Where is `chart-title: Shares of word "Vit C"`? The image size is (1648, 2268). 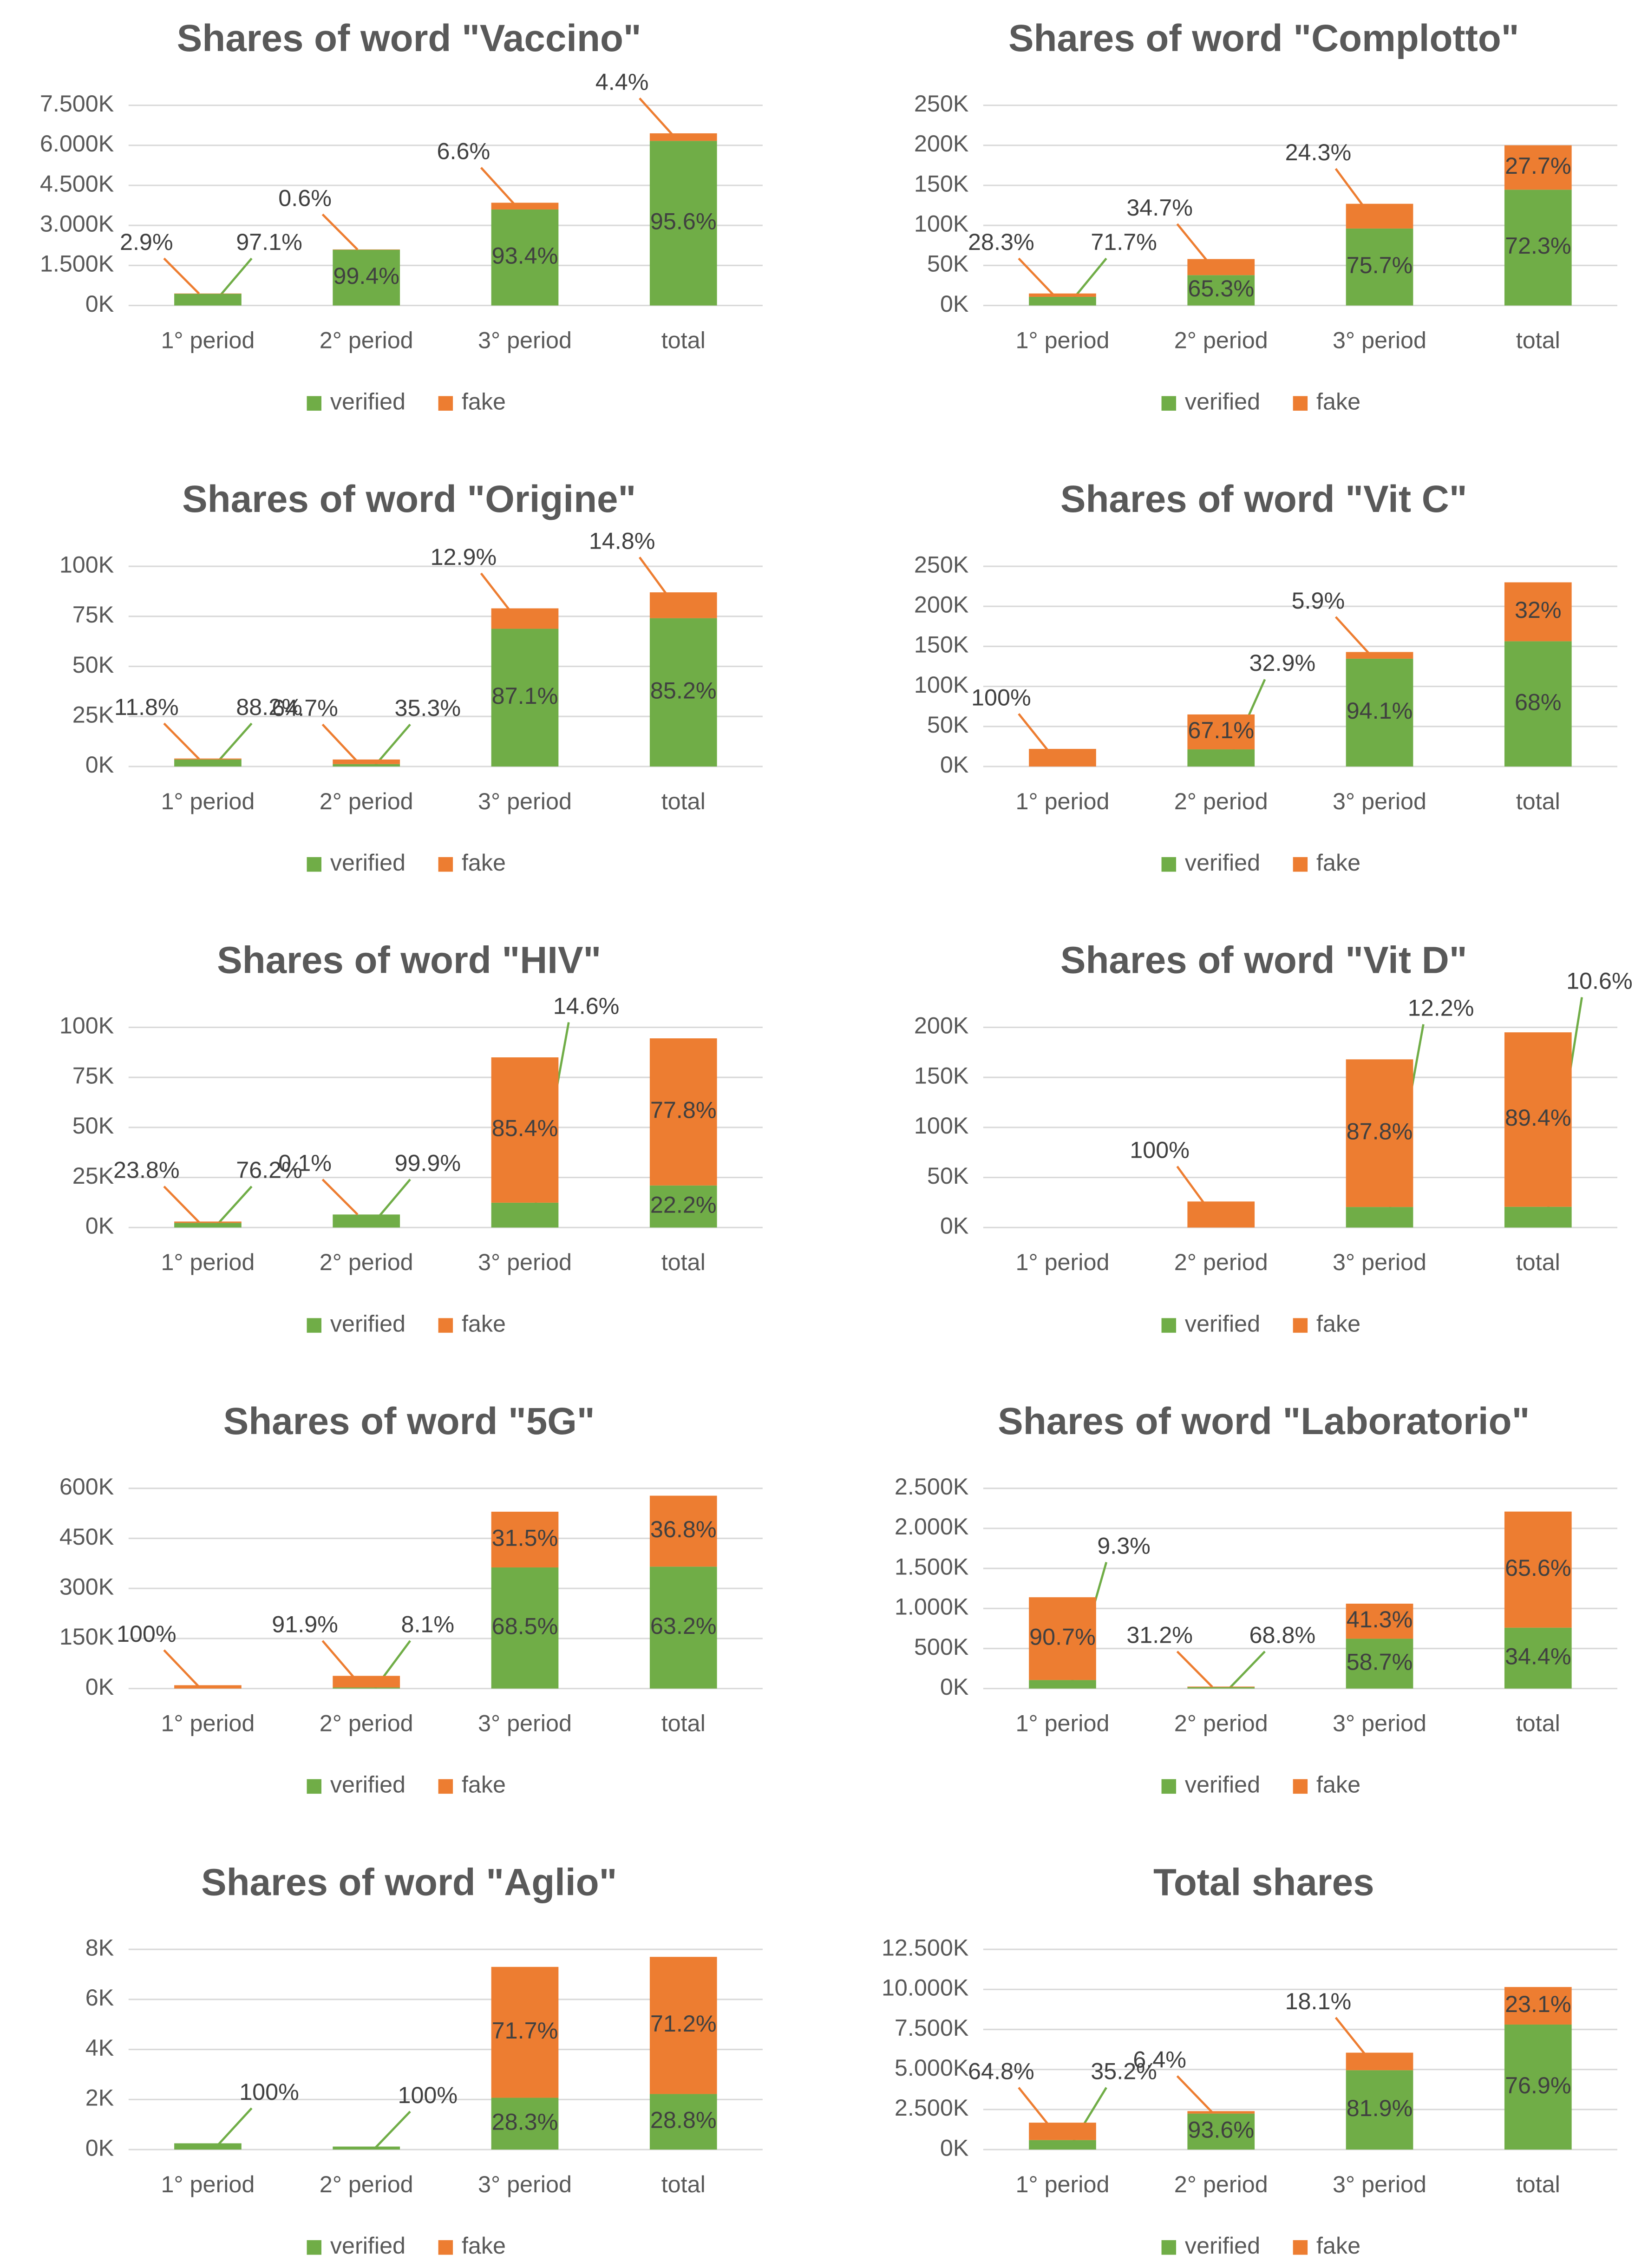 chart-title: Shares of word "Vit C" is located at coordinates (1263, 499).